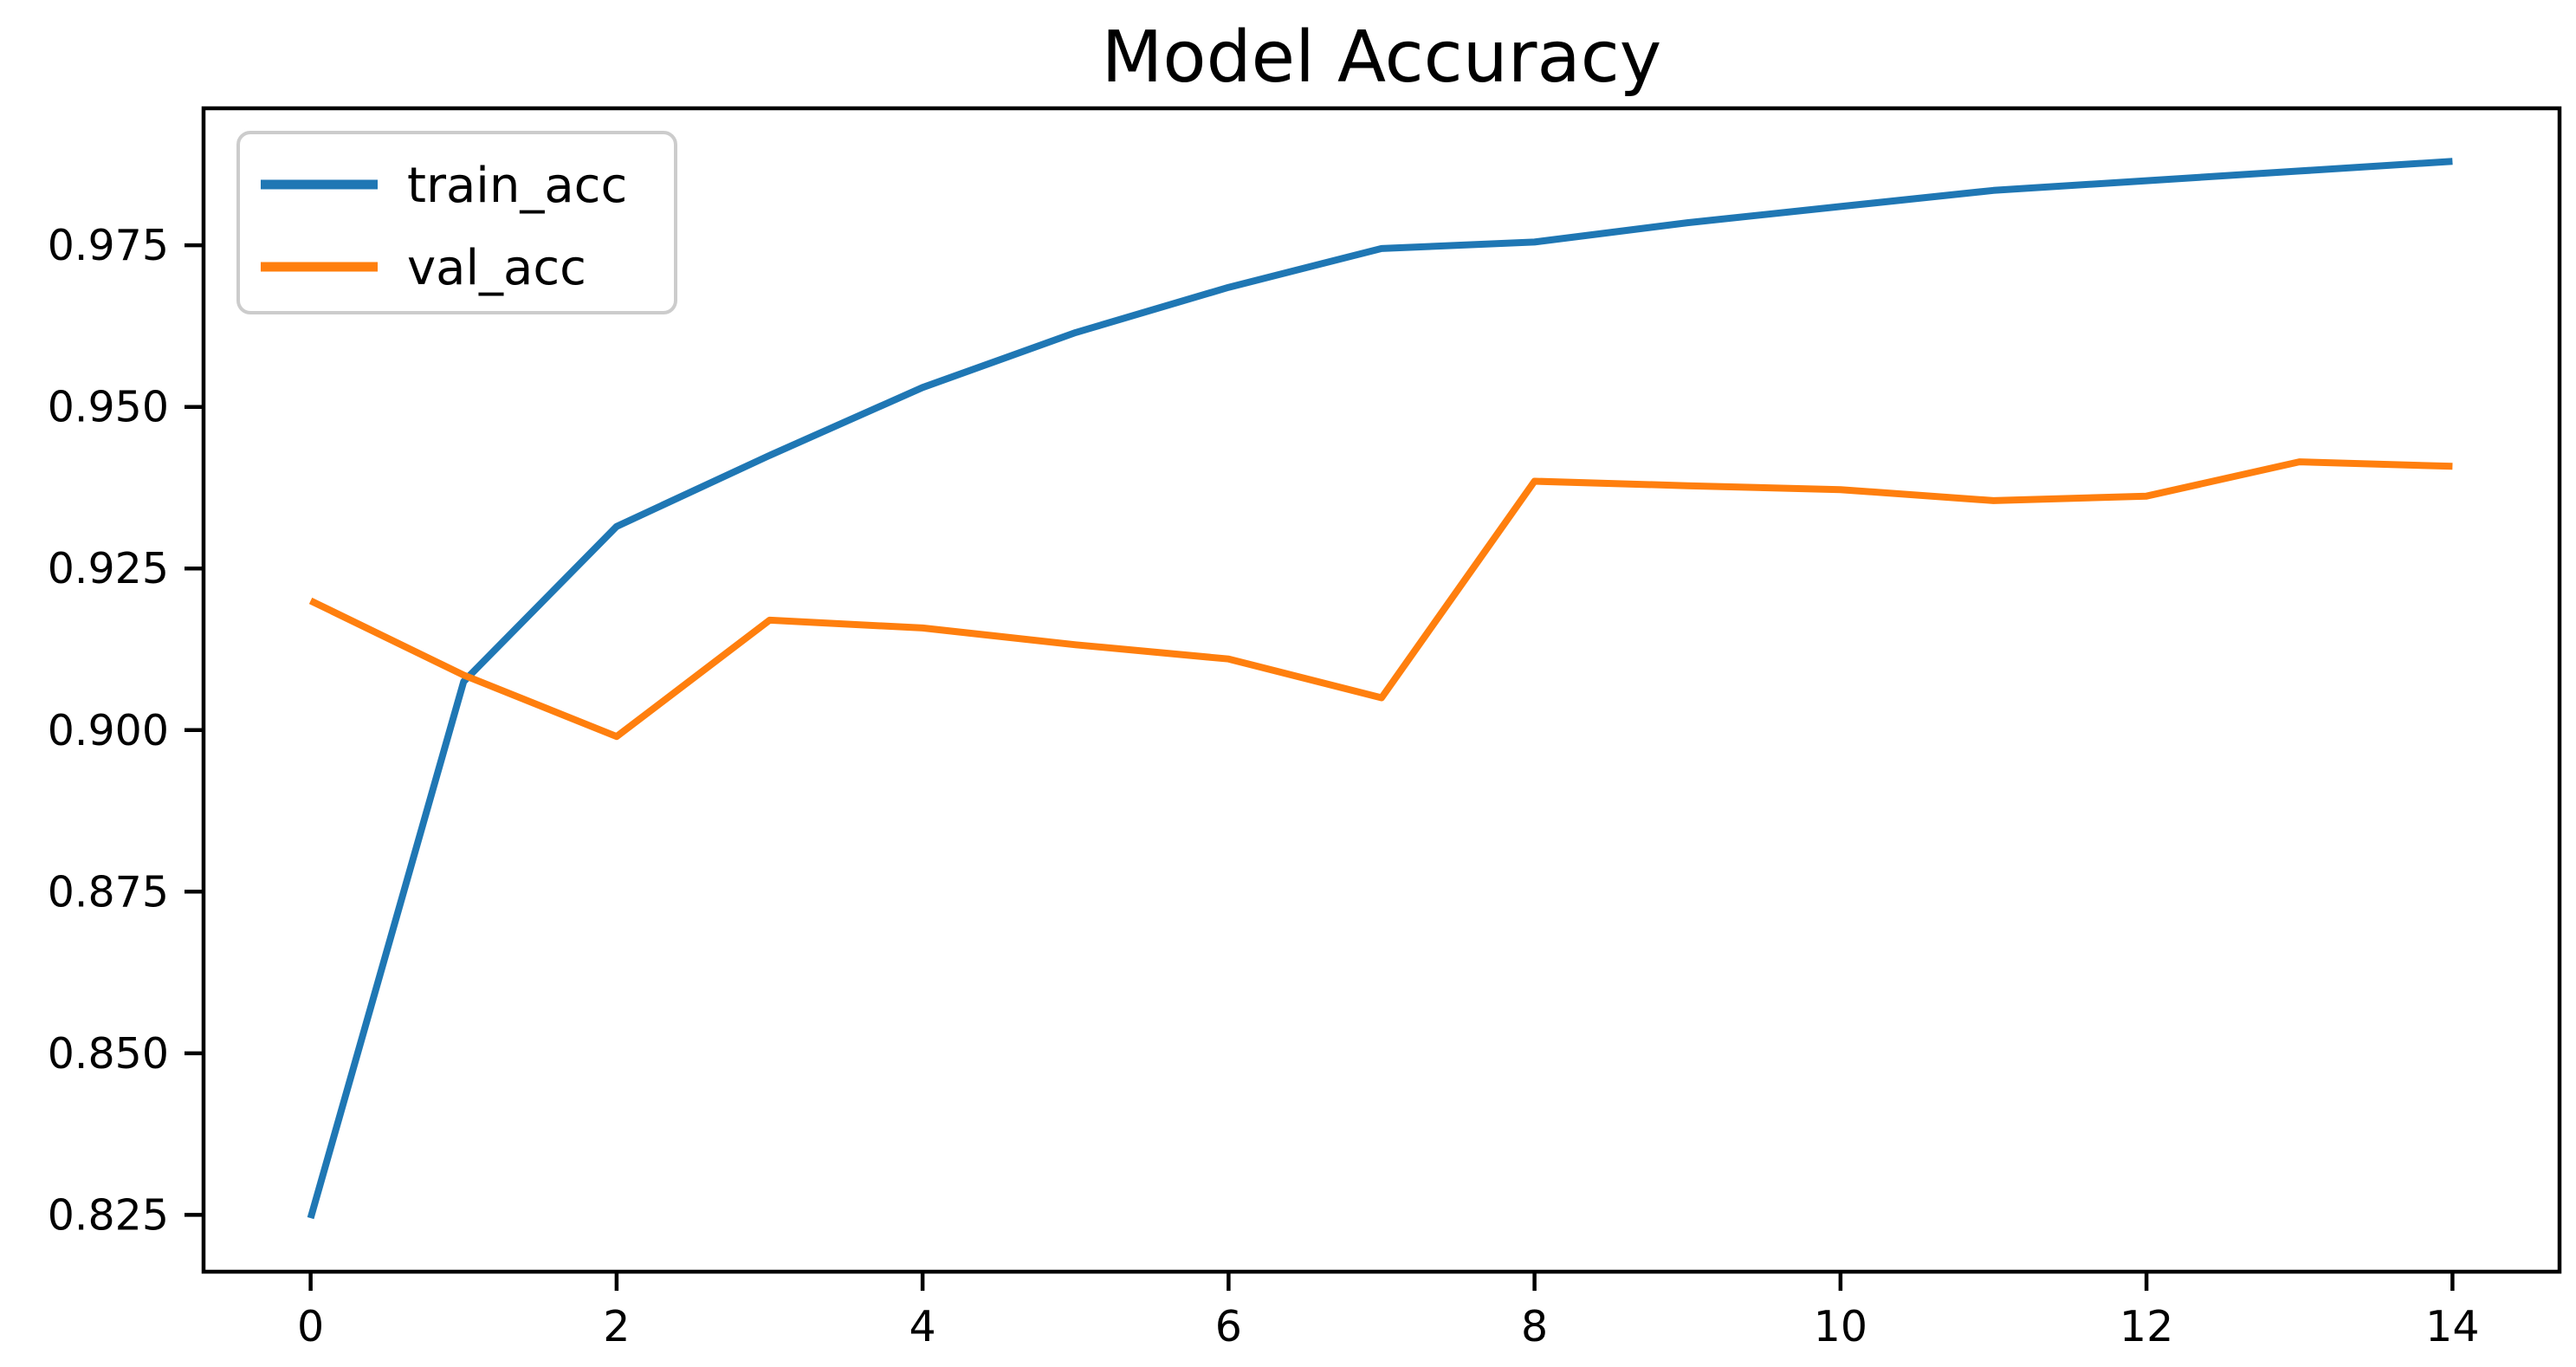 This screenshot has width=2576, height=1367. I want to click on legend-train-acc-label: train_acc, so click(517, 186).